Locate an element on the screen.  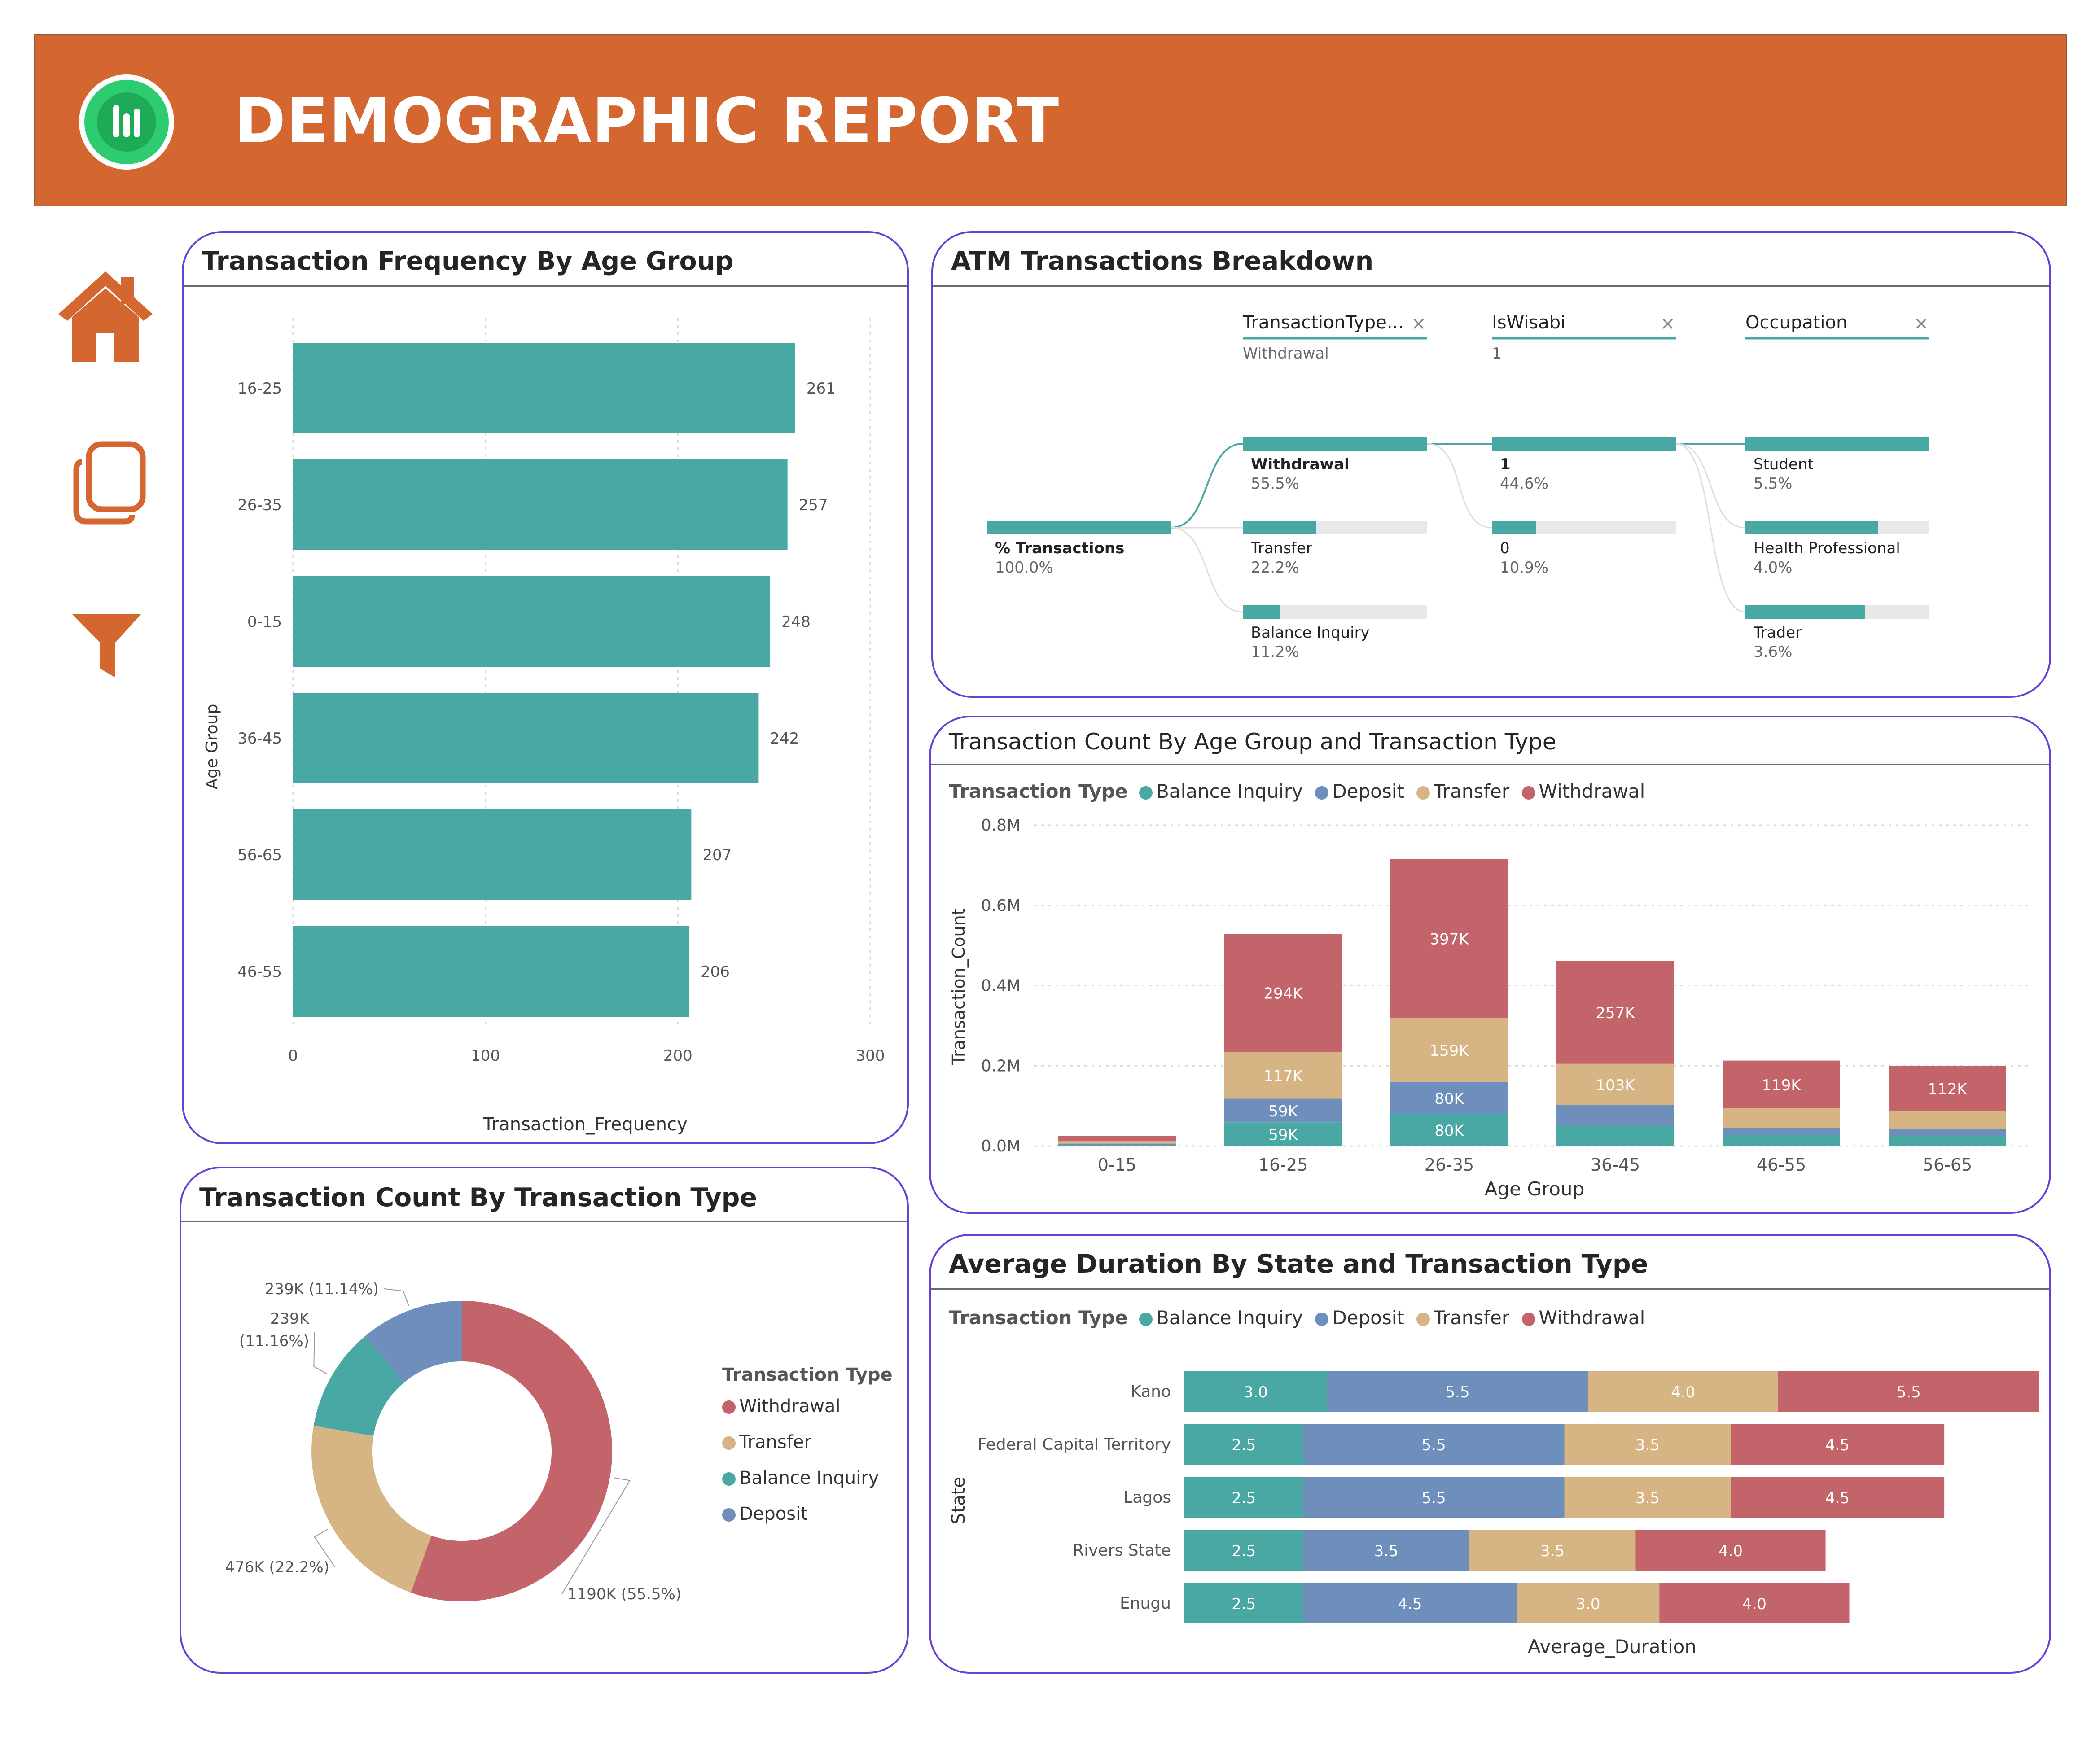
tree-node-value: 4.0% is located at coordinates (1773, 568).